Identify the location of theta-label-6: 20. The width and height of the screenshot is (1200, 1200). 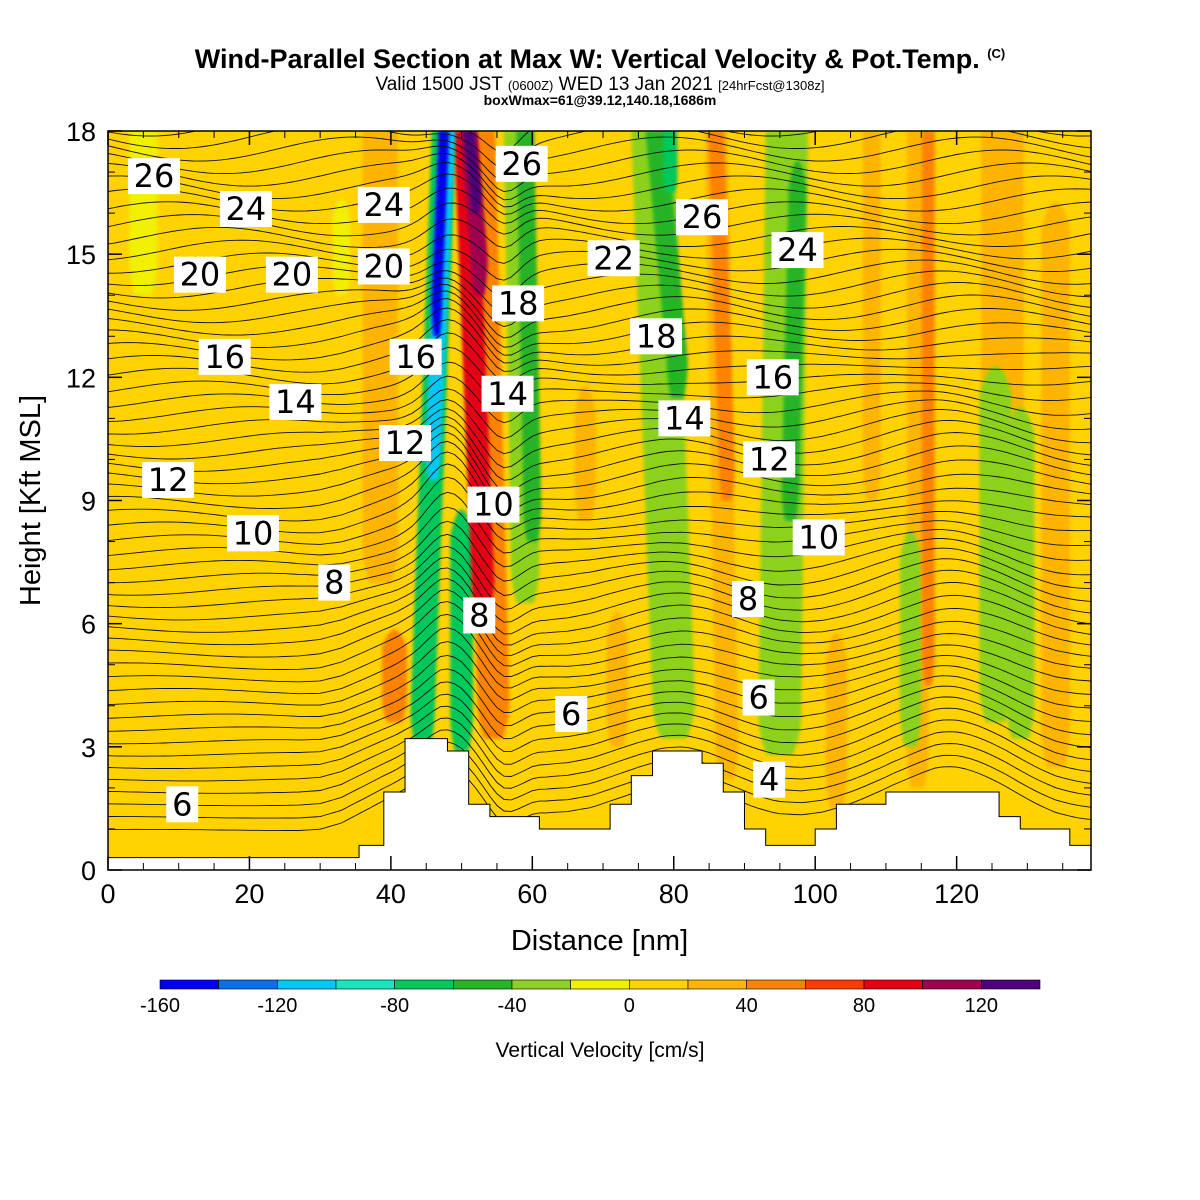
(199, 275).